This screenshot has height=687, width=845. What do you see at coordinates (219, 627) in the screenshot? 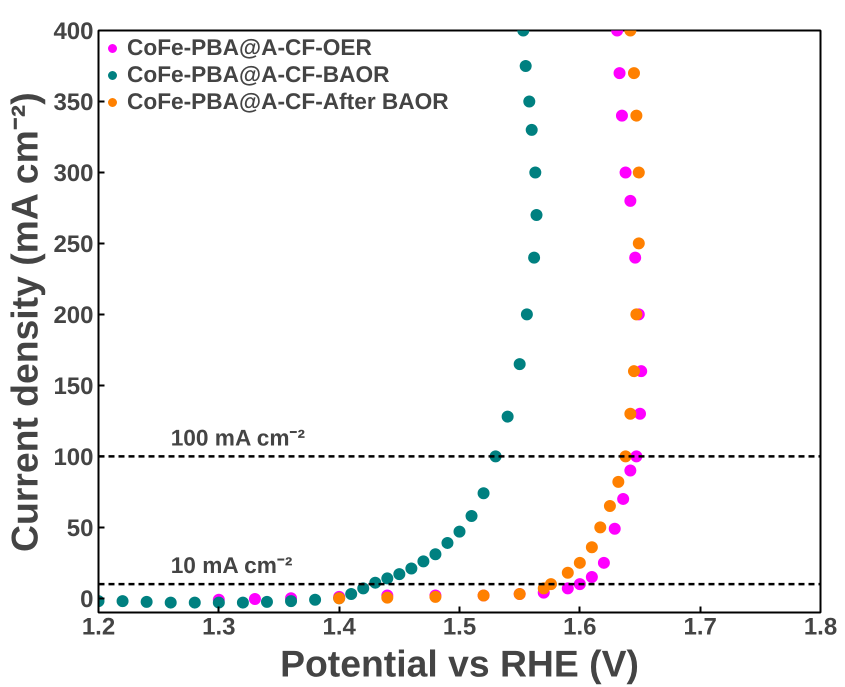
I see `x-tick-label: 1.3` at bounding box center [219, 627].